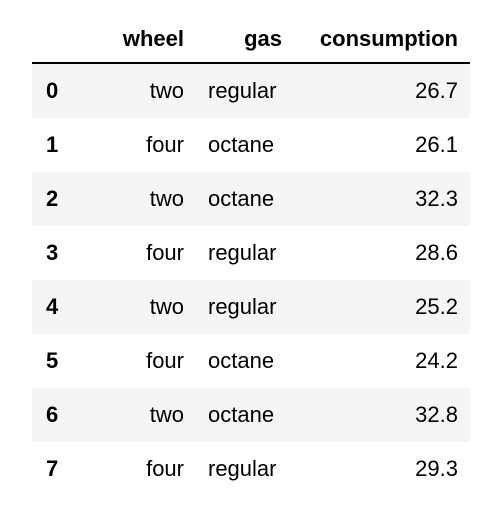  What do you see at coordinates (436, 360) in the screenshot?
I see `cell-consumption: 24.2` at bounding box center [436, 360].